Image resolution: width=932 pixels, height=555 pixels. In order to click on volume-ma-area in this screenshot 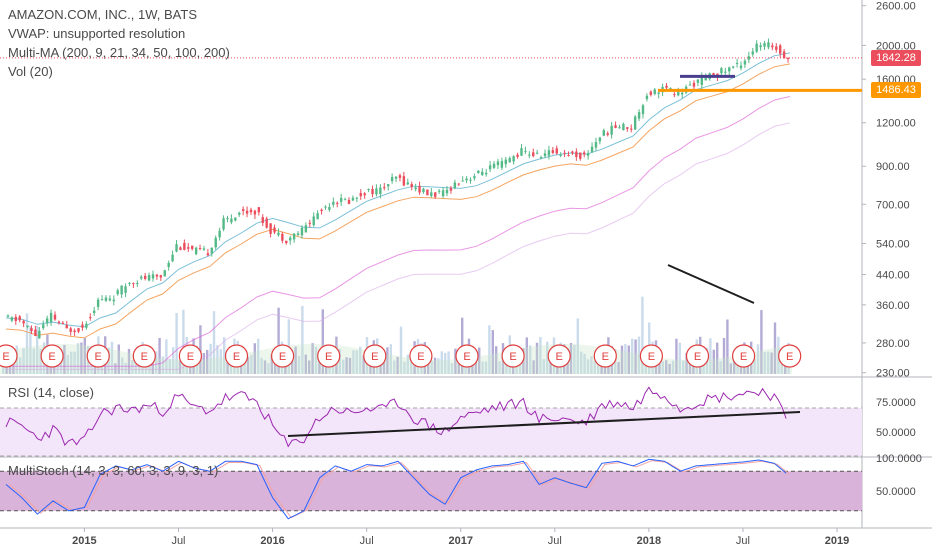, I will do `click(396, 359)`.